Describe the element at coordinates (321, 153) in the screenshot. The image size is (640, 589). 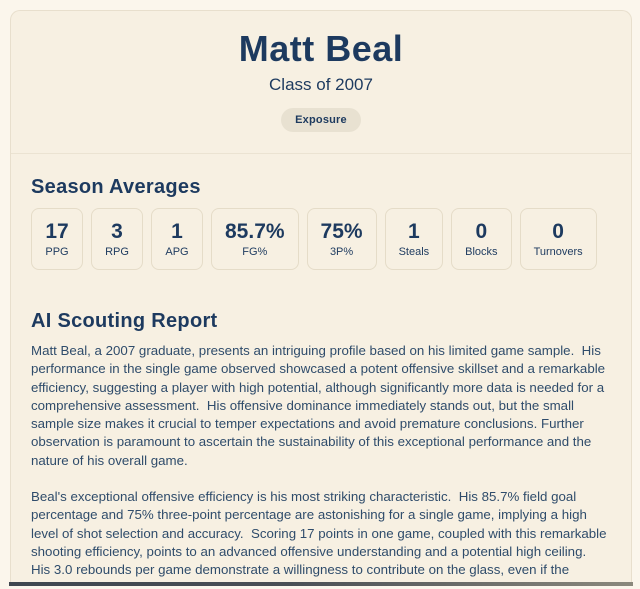
I see `header-divider` at that location.